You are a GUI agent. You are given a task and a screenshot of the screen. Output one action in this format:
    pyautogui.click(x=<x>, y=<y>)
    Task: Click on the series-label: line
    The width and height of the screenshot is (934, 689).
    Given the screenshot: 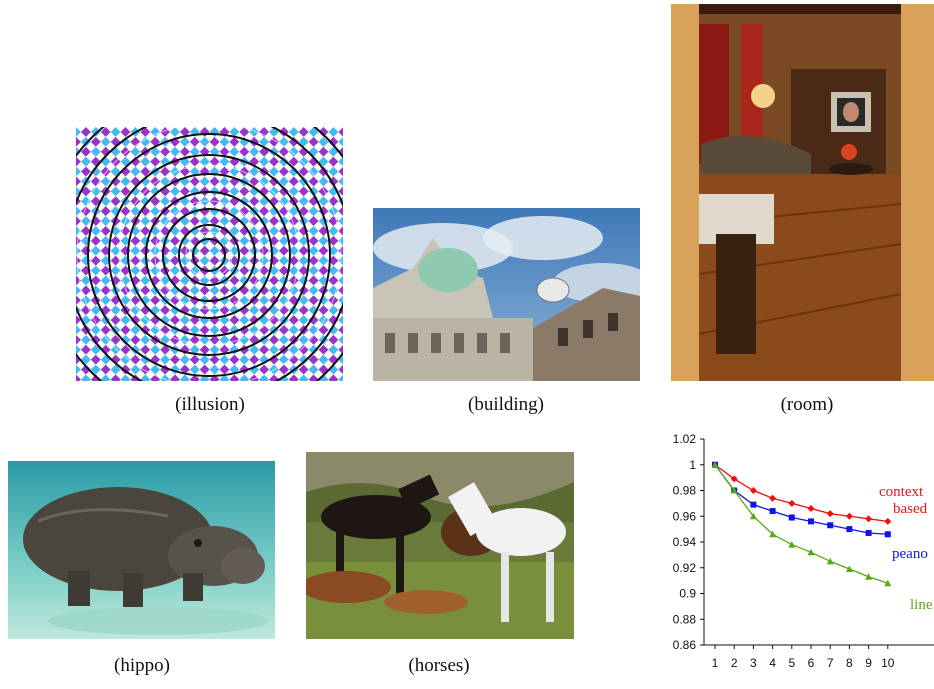 What is the action you would take?
    pyautogui.click(x=921, y=605)
    